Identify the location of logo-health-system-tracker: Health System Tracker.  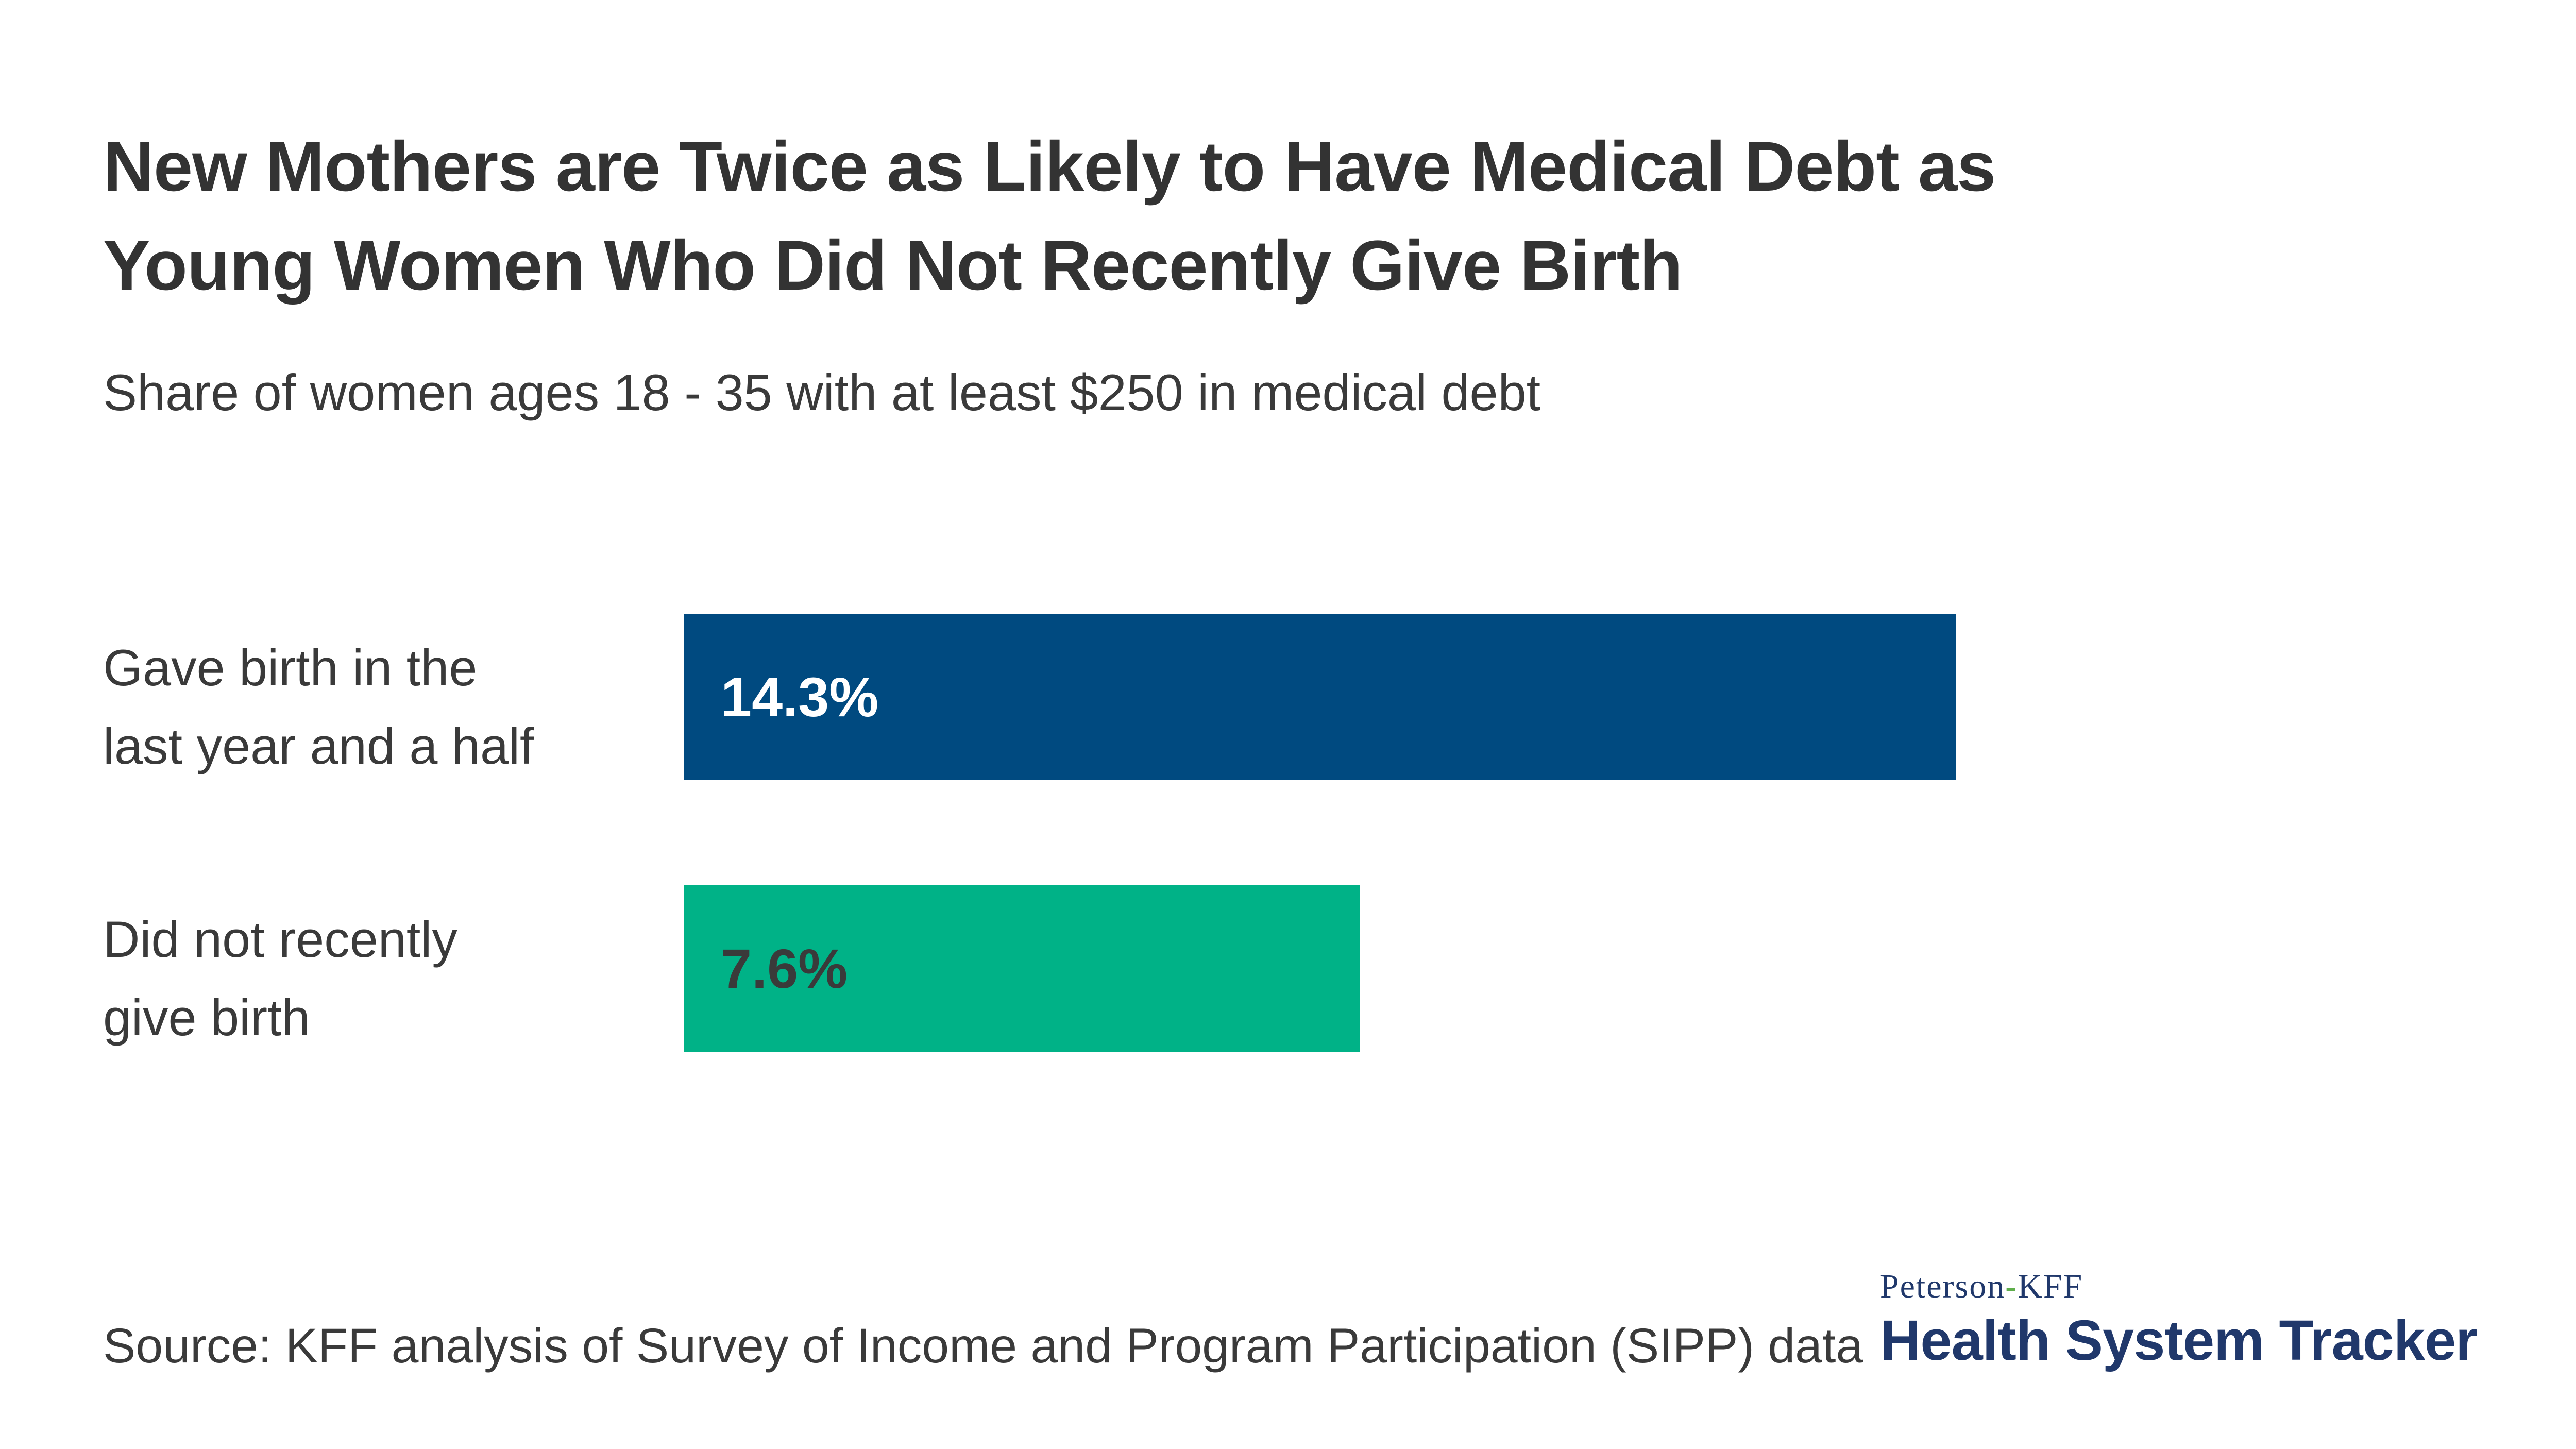
(2178, 1340).